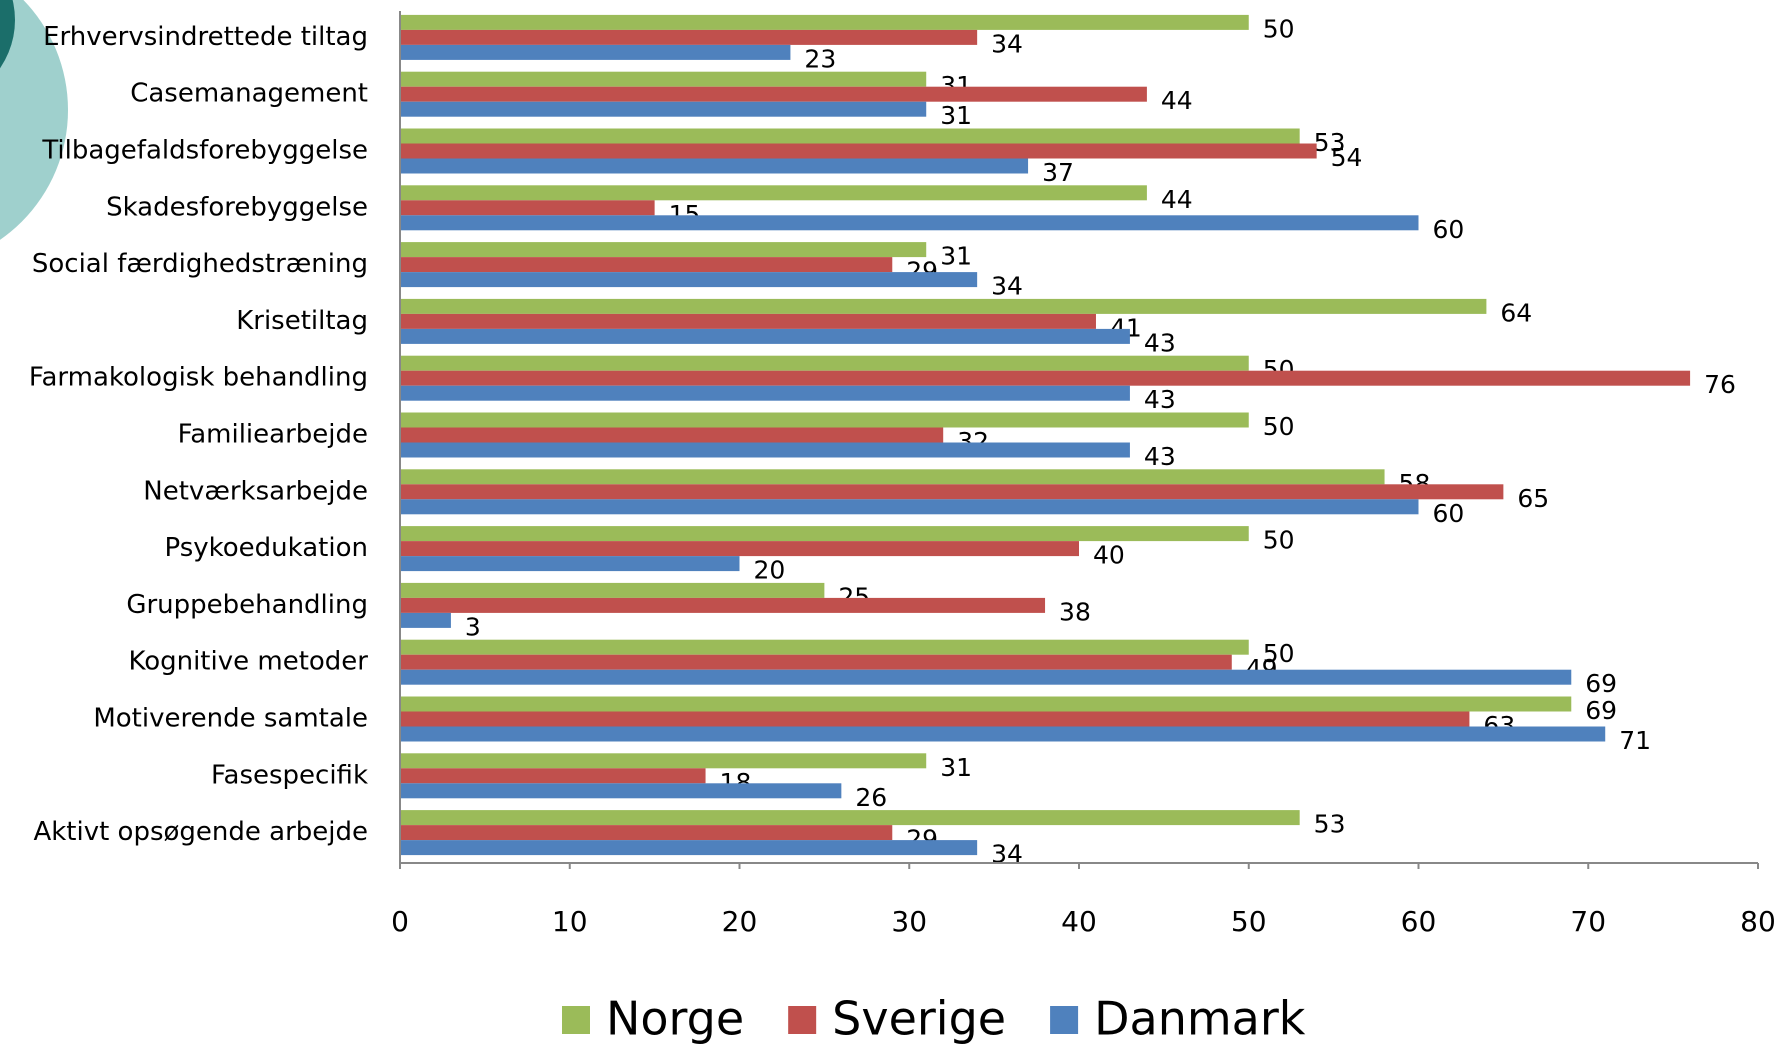  I want to click on legend-label: Danmark, so click(1200, 1018).